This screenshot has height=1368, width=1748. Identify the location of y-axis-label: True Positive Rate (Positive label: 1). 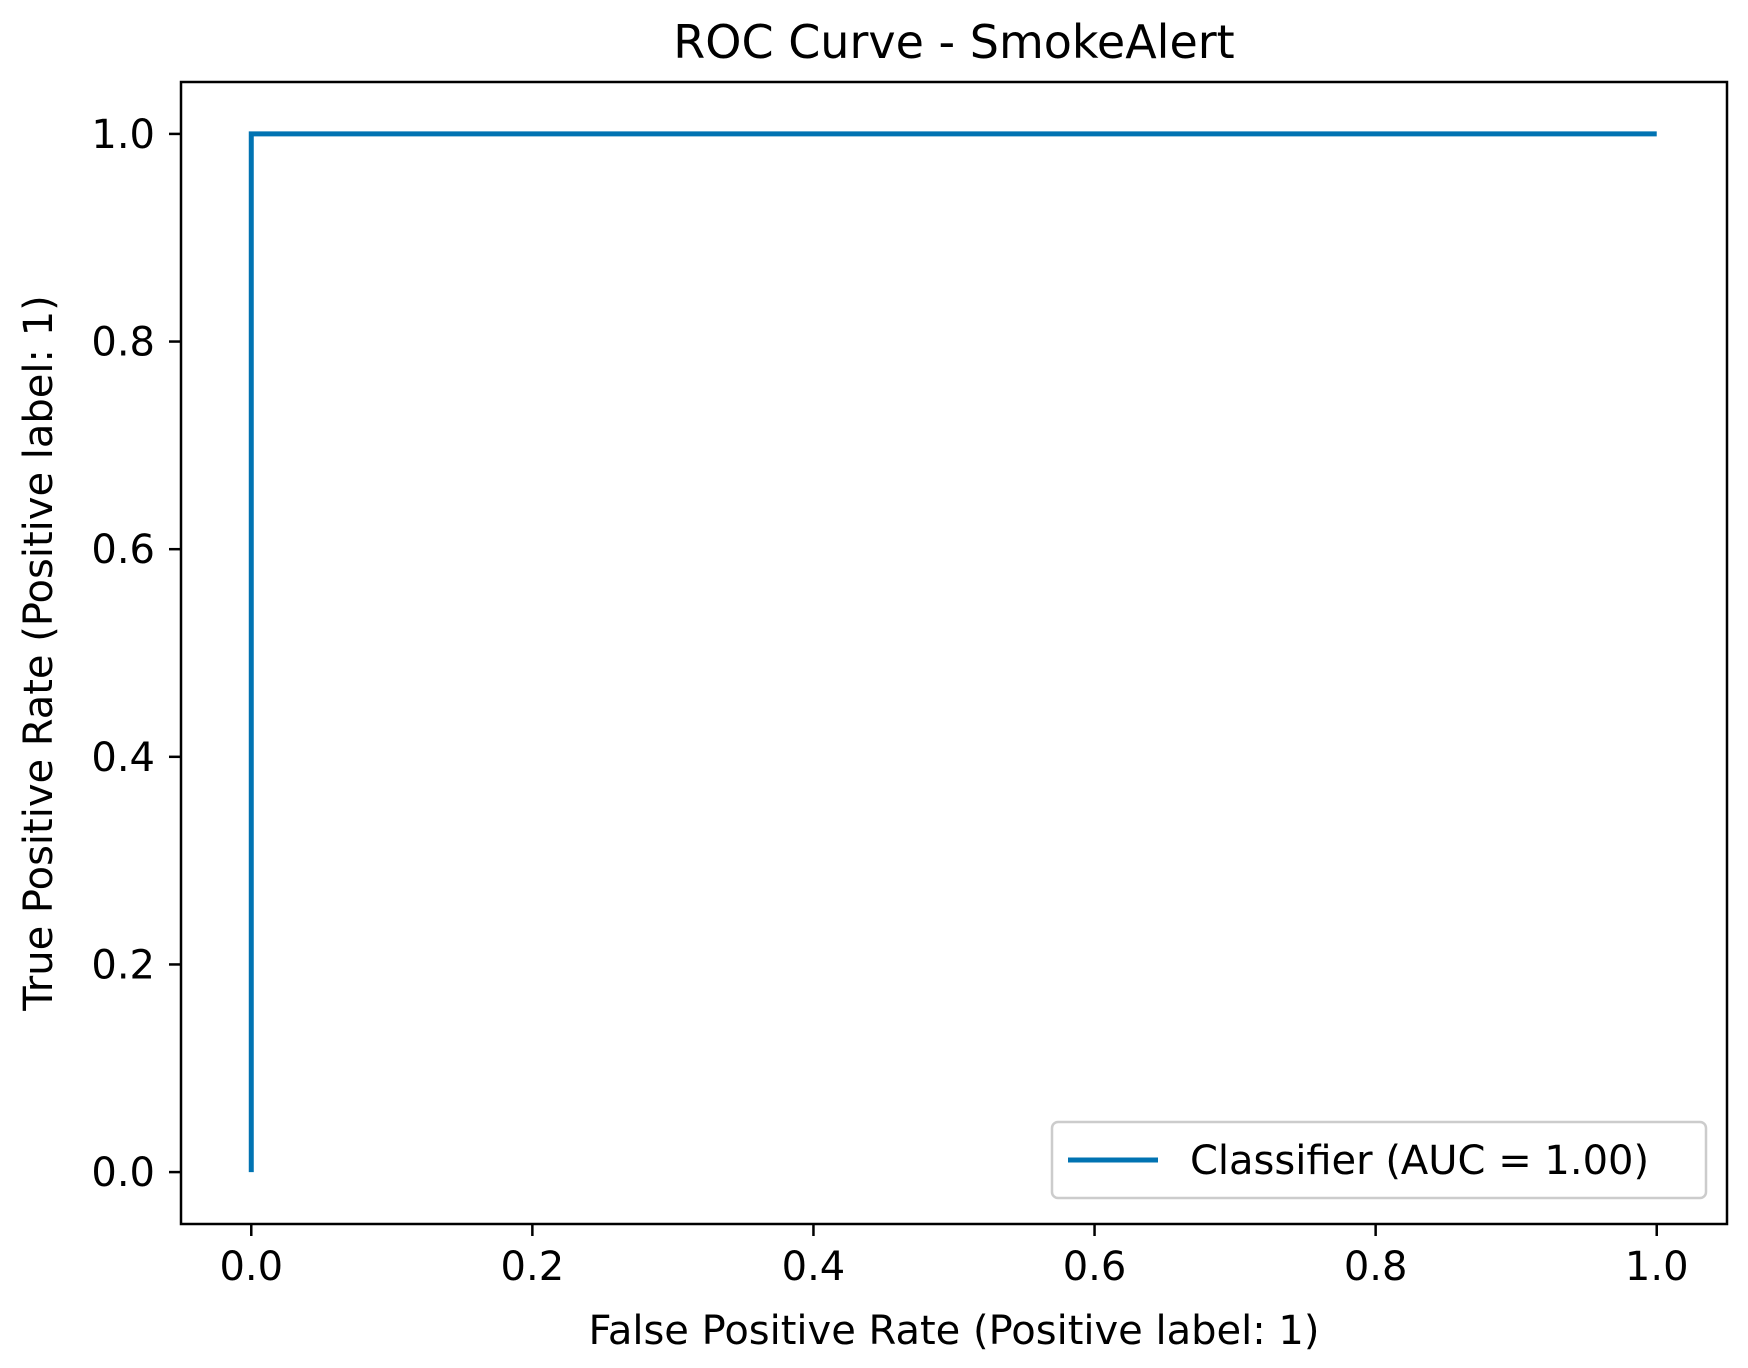
(39, 653).